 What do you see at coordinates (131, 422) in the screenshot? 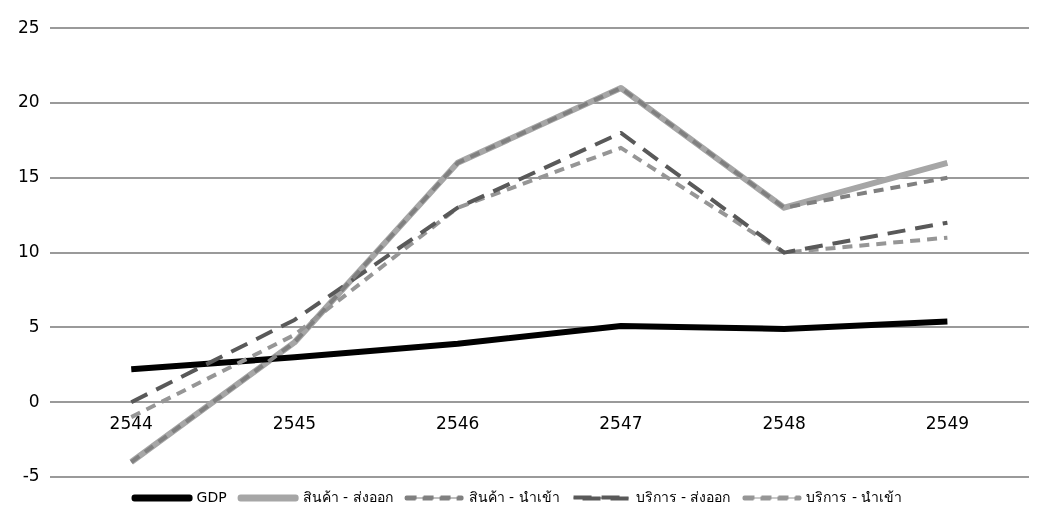
I see `x-tick-label: 2544` at bounding box center [131, 422].